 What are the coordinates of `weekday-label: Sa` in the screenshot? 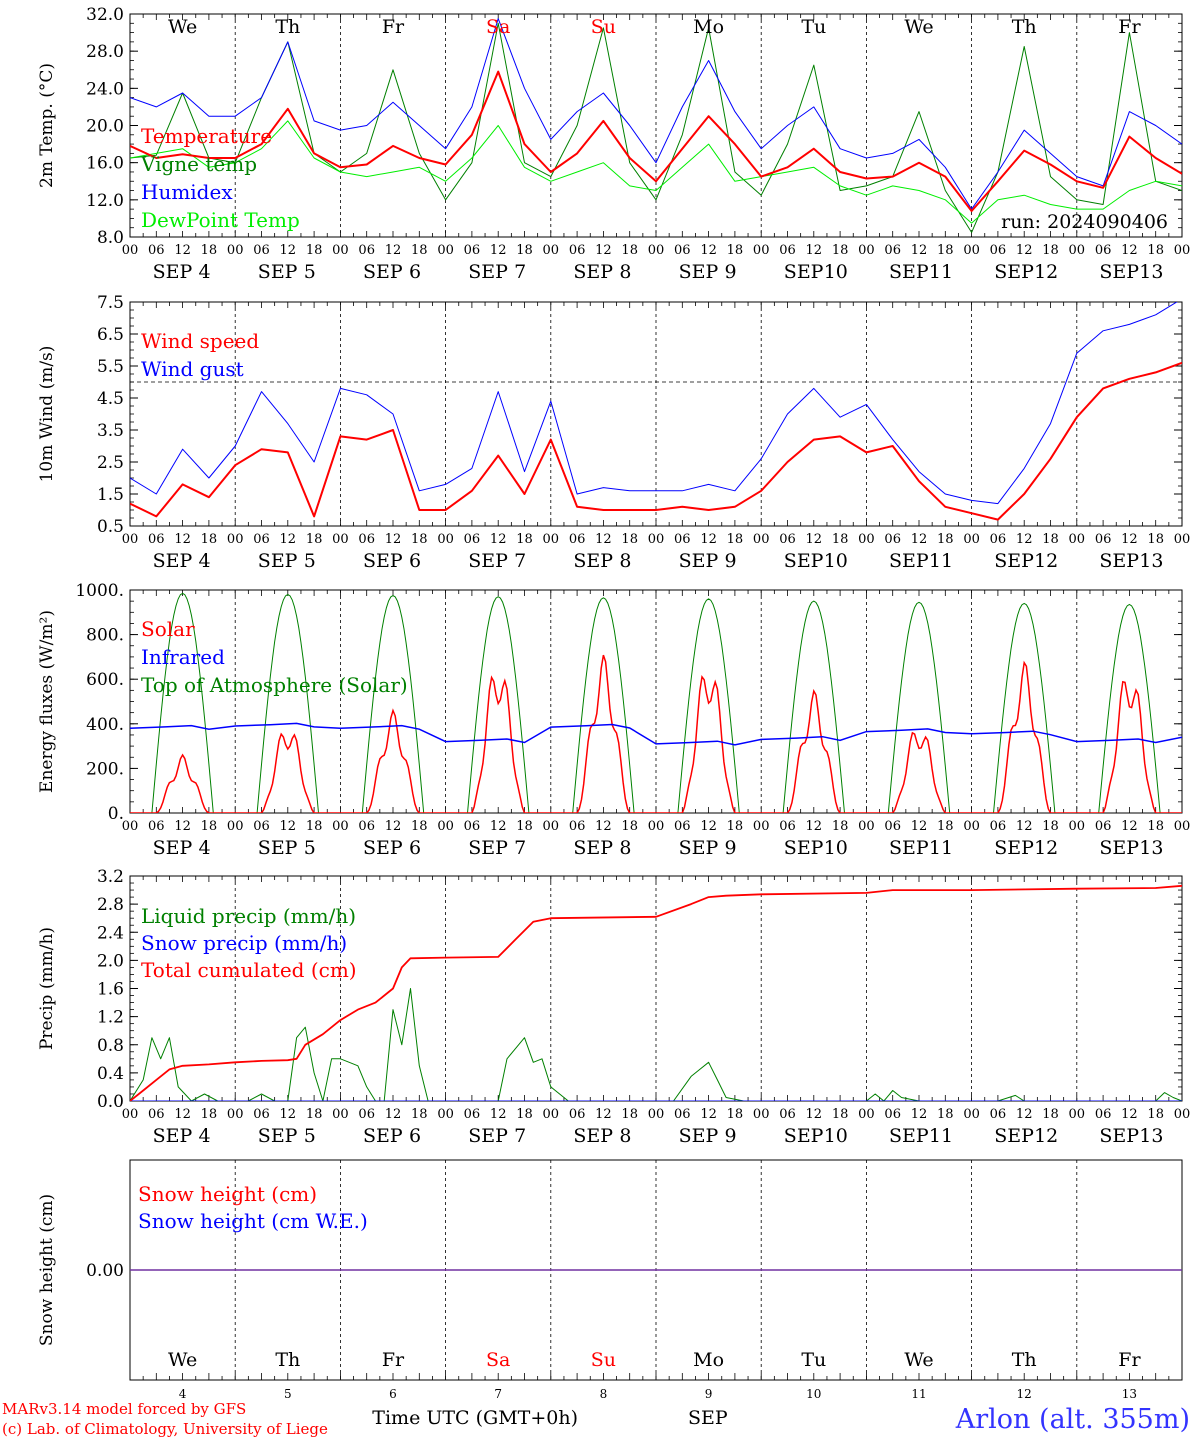 It's located at (498, 1360).